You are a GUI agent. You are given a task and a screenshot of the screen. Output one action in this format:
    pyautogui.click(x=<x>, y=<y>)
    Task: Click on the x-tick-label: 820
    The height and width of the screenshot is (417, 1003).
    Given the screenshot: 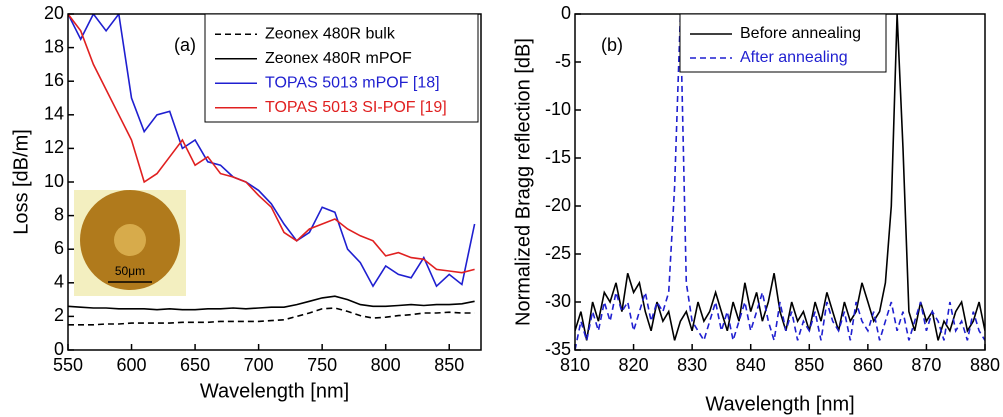 What is the action you would take?
    pyautogui.click(x=634, y=365)
    